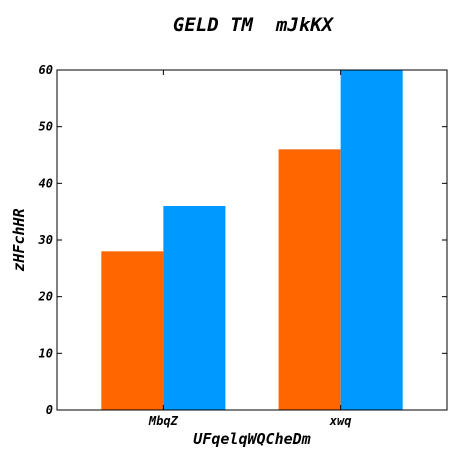  What do you see at coordinates (340, 421) in the screenshot?
I see `x-tick-label: xwq` at bounding box center [340, 421].